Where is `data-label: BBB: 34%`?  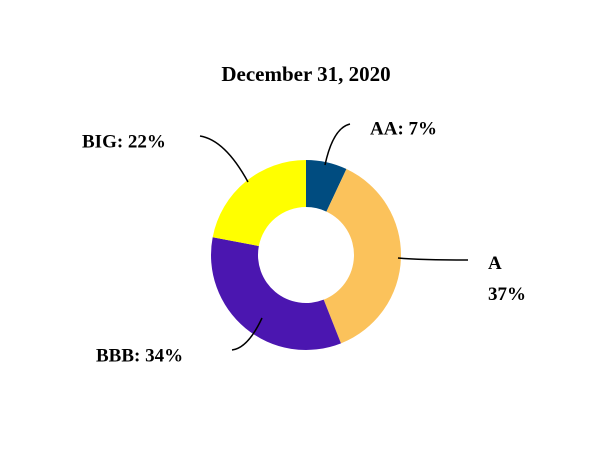 data-label: BBB: 34% is located at coordinates (139, 355).